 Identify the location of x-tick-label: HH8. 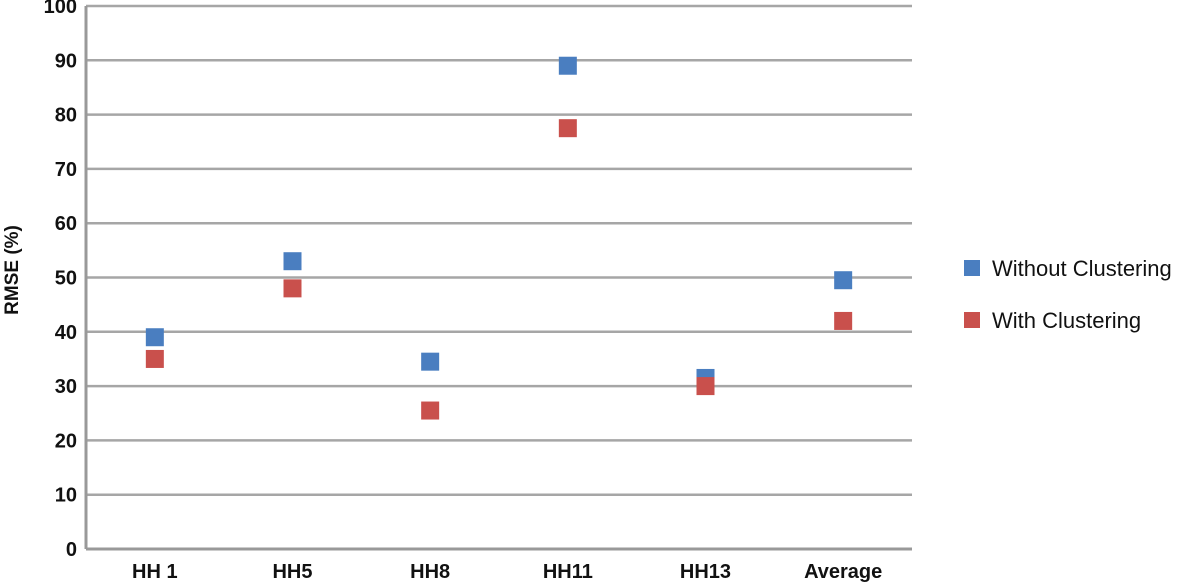
(430, 571).